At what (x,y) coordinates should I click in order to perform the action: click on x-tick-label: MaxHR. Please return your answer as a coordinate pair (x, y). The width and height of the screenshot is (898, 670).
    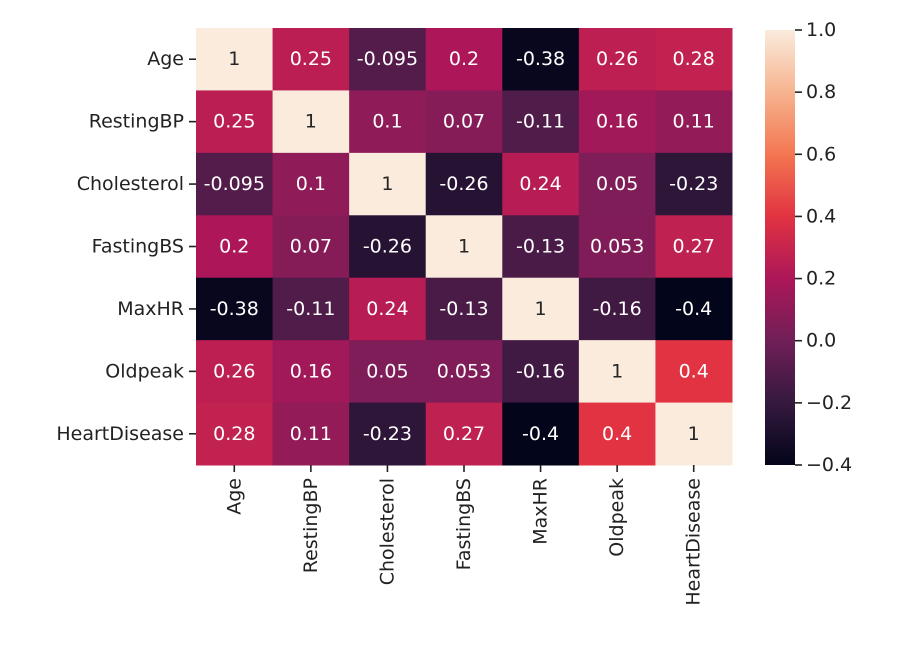
    Looking at the image, I should click on (541, 511).